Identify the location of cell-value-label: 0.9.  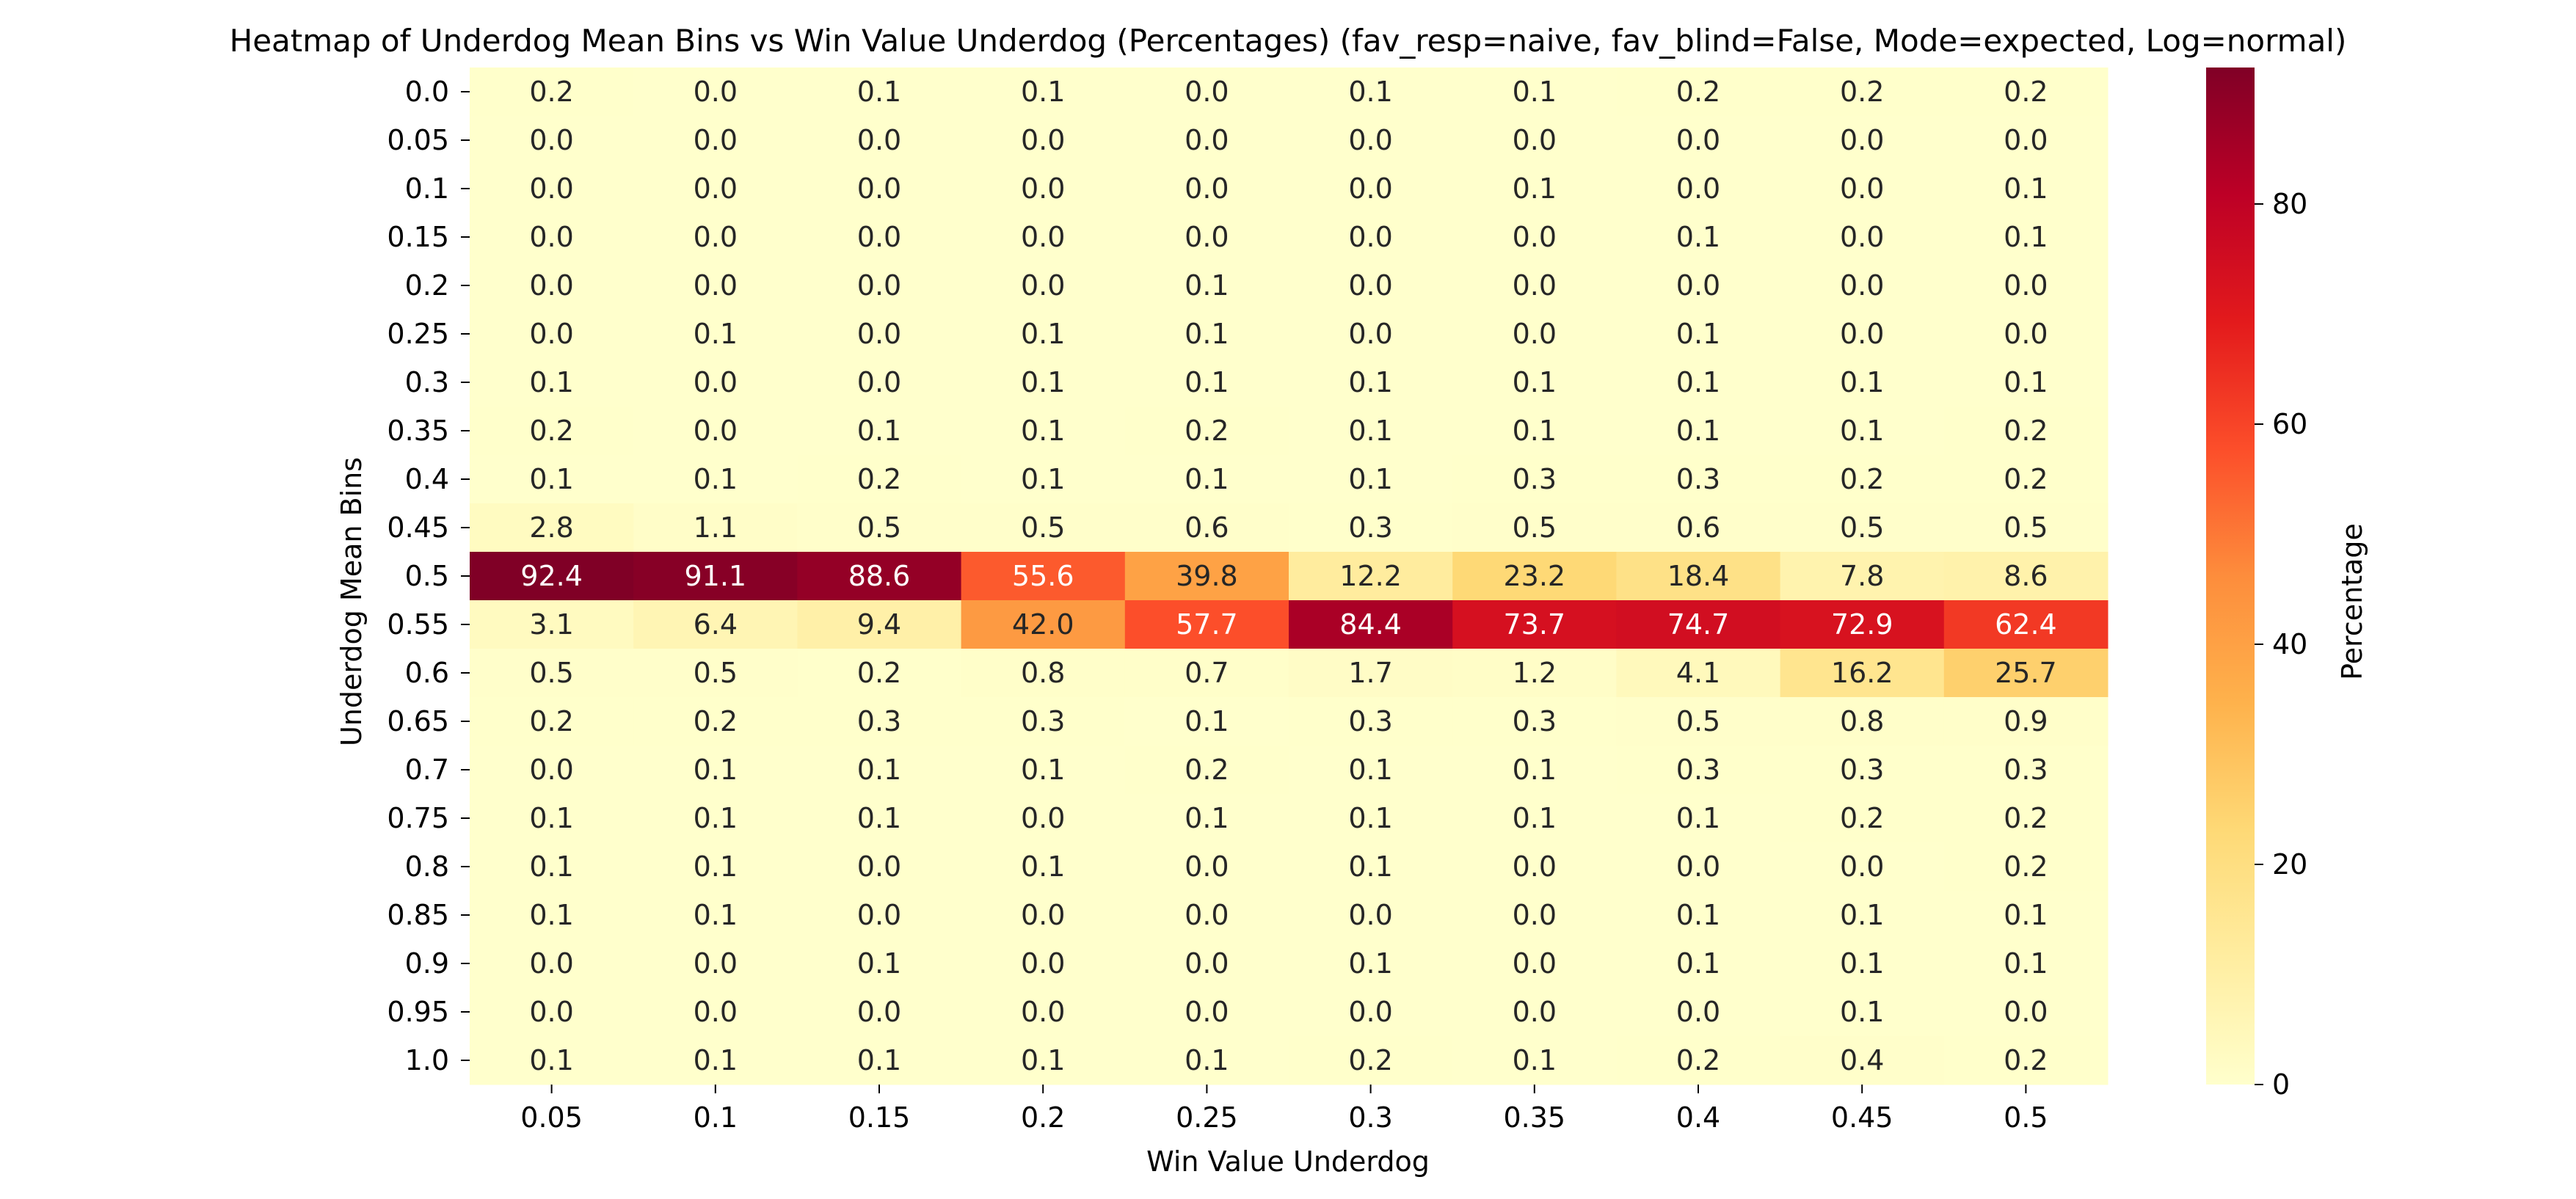
(2026, 721).